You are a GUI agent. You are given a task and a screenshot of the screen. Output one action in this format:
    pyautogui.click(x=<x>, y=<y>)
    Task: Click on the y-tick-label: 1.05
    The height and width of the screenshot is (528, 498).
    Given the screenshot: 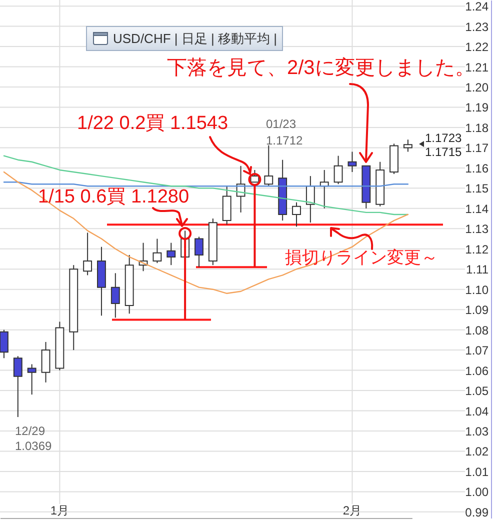 What is the action you would take?
    pyautogui.click(x=477, y=391)
    